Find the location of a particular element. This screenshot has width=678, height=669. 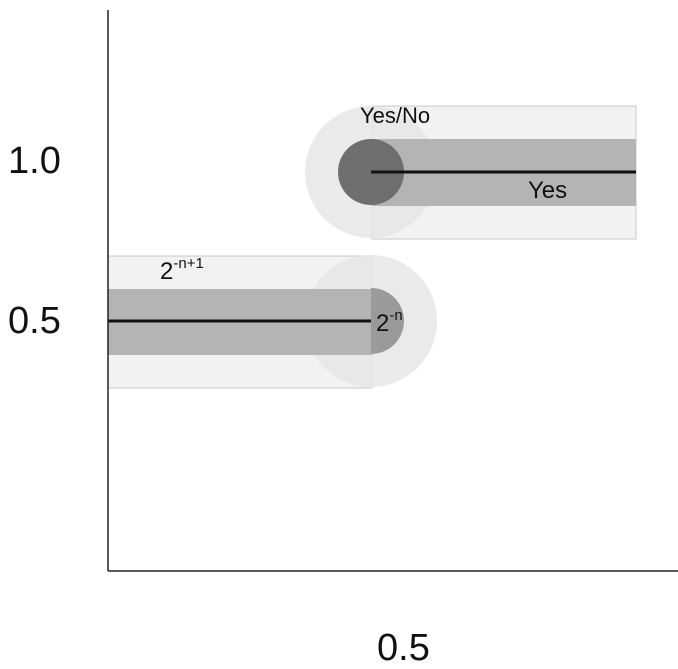

x-tick-label-0-5: 0.5 is located at coordinates (403, 648).